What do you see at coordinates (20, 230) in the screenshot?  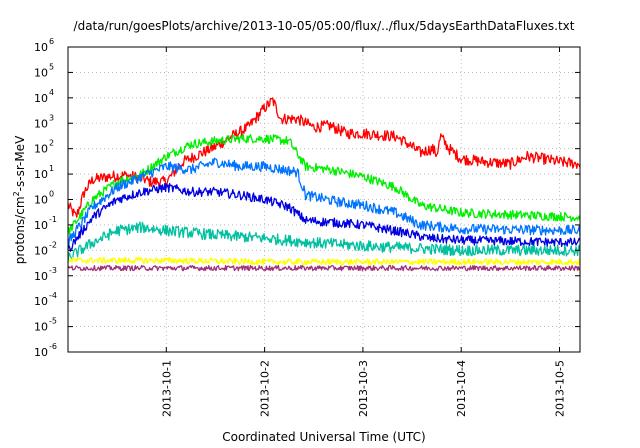 I see `y-axis-label-base: protons/cm` at bounding box center [20, 230].